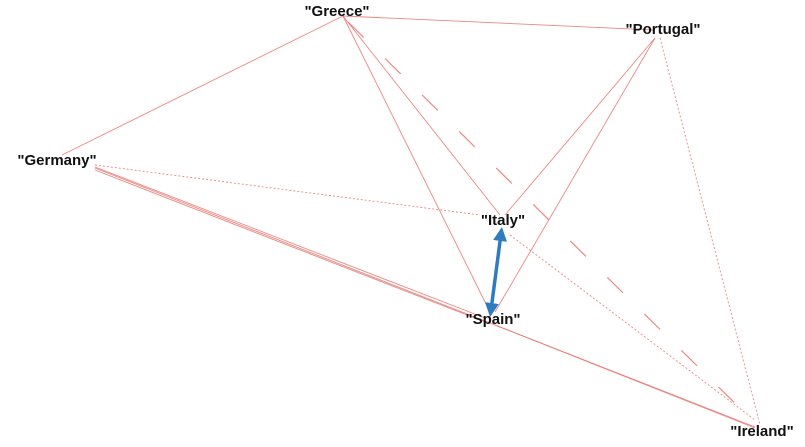 The image size is (805, 447). I want to click on highlight-edge, so click(496, 272).